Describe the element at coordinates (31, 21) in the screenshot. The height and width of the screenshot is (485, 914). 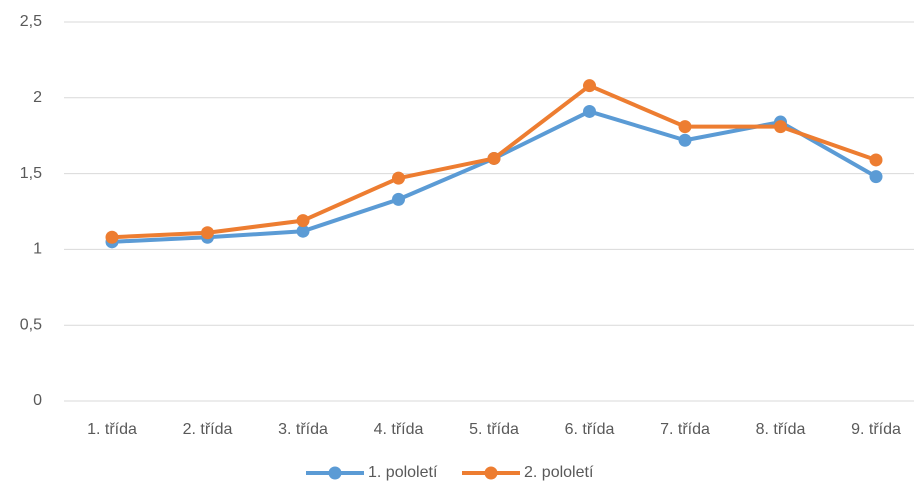
I see `y-tick-label: 2,5` at that location.